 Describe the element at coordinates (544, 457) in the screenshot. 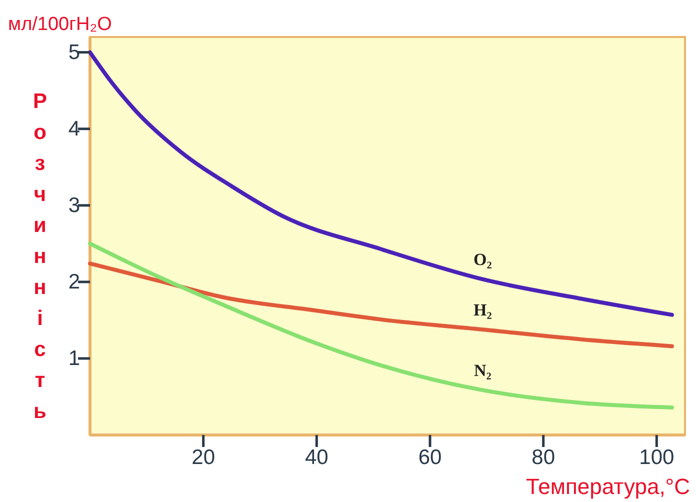

I see `x-tick-label: 80` at that location.